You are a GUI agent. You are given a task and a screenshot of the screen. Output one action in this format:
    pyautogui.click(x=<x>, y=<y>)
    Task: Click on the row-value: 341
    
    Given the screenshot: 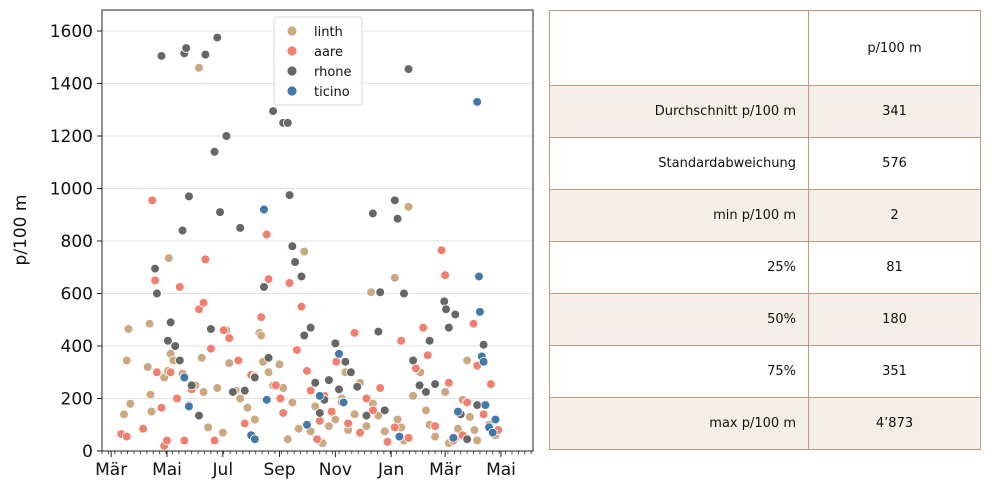 What is the action you would take?
    pyautogui.click(x=894, y=111)
    